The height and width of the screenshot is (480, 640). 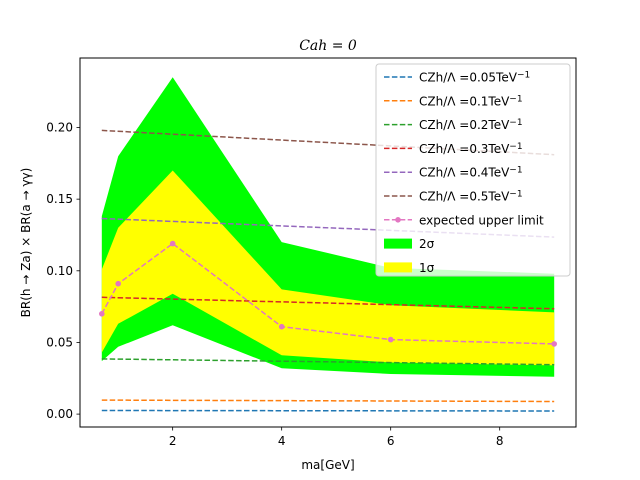 I want to click on x-tick-label: 8, so click(x=500, y=441).